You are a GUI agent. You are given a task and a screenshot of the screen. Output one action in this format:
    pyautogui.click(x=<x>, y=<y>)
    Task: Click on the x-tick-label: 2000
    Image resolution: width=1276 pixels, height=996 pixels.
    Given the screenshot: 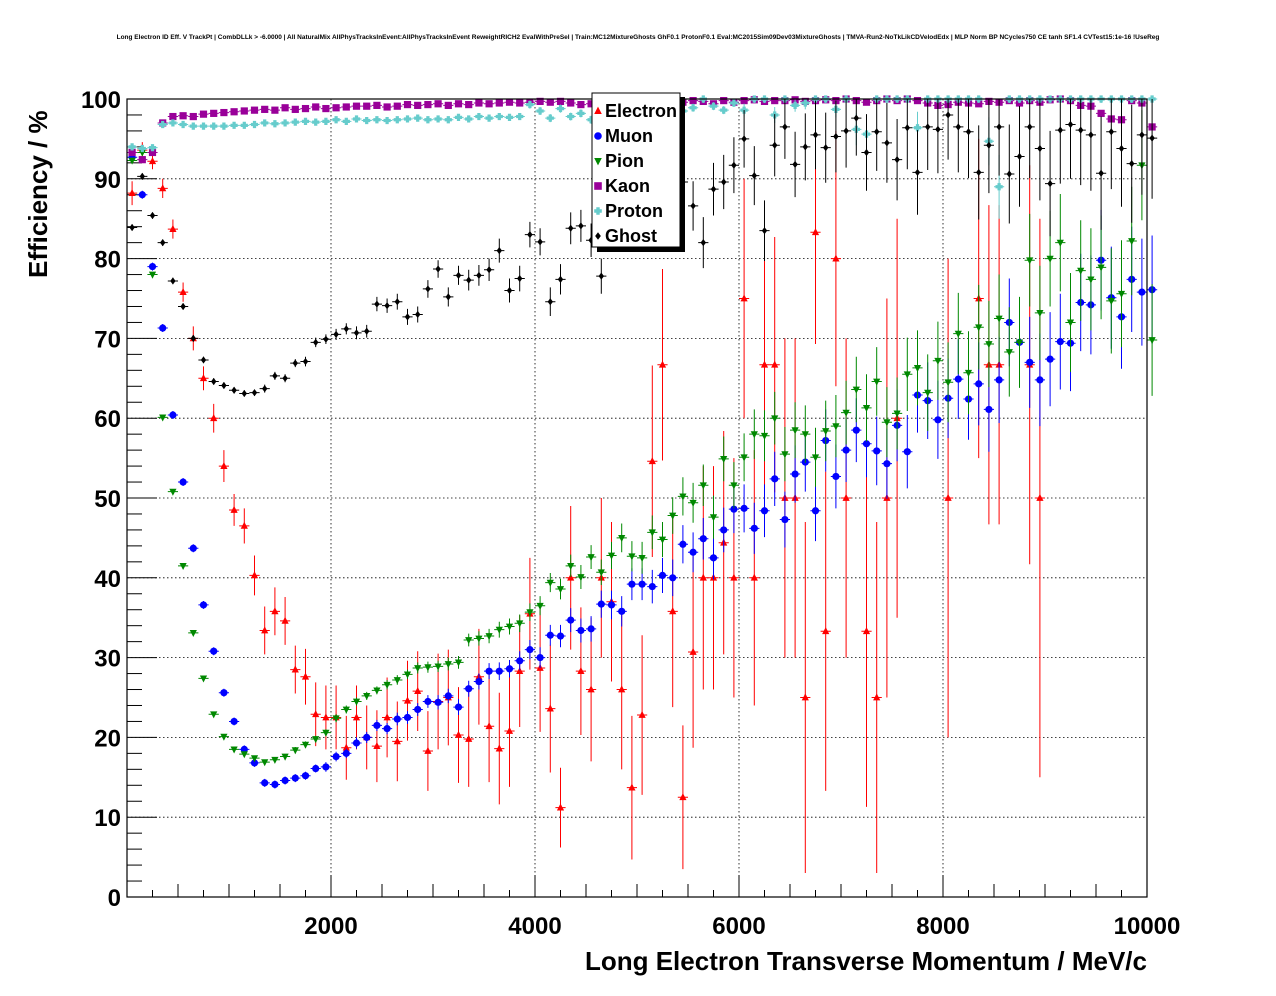 What is the action you would take?
    pyautogui.click(x=330, y=926)
    